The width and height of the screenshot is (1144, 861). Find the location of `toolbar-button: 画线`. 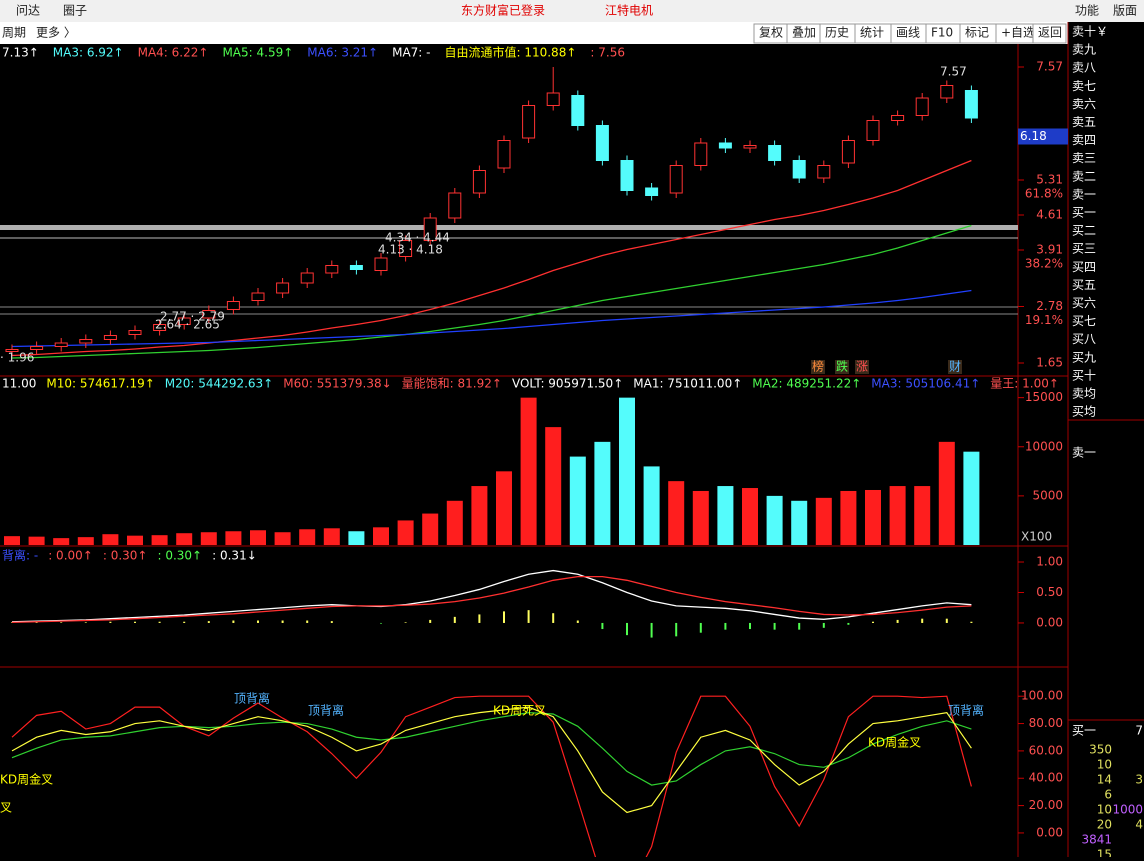

toolbar-button: 画线 is located at coordinates (908, 33).